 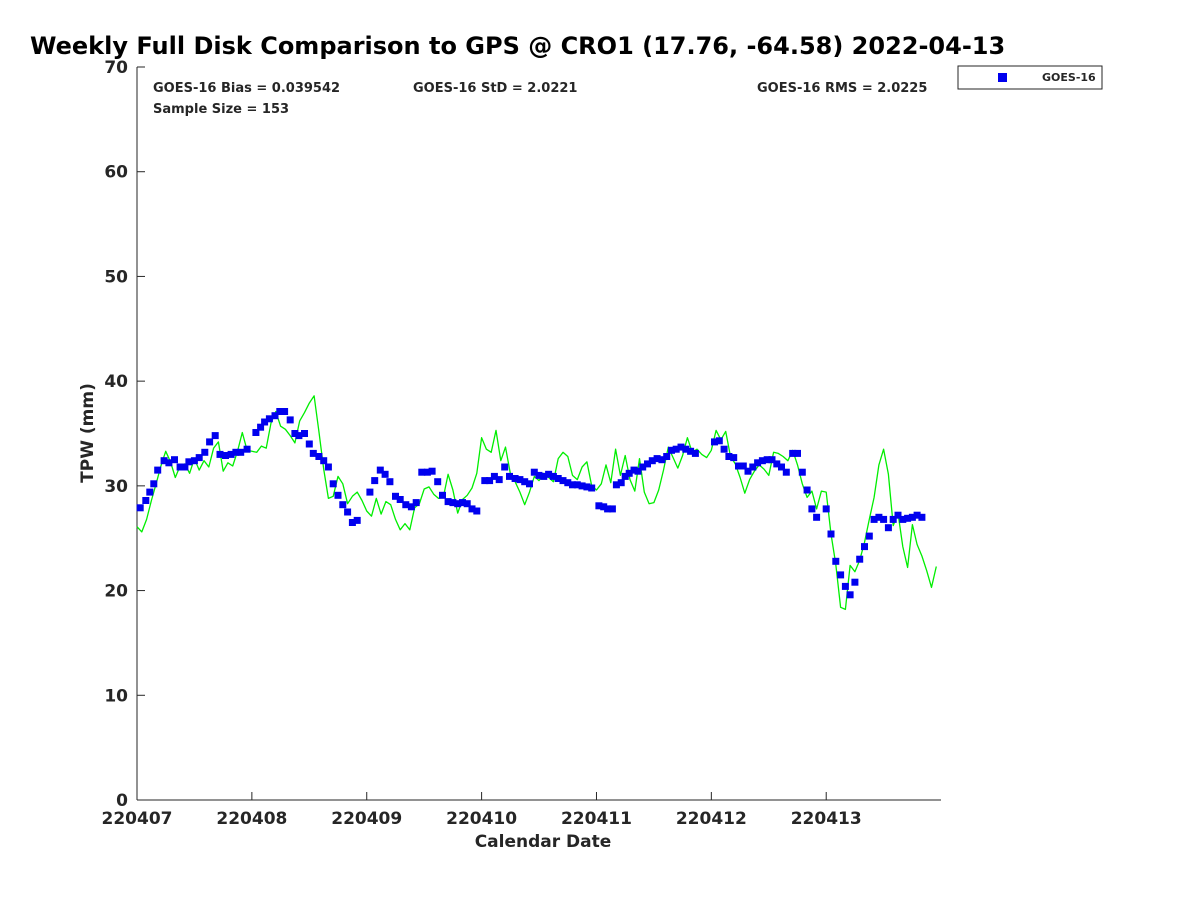 I want to click on legend: GOES-16, so click(x=1030, y=77).